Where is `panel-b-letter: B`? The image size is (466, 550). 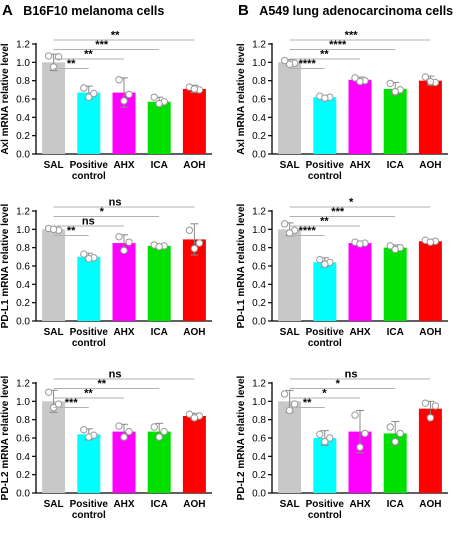
panel-b-letter: B is located at coordinates (243, 10).